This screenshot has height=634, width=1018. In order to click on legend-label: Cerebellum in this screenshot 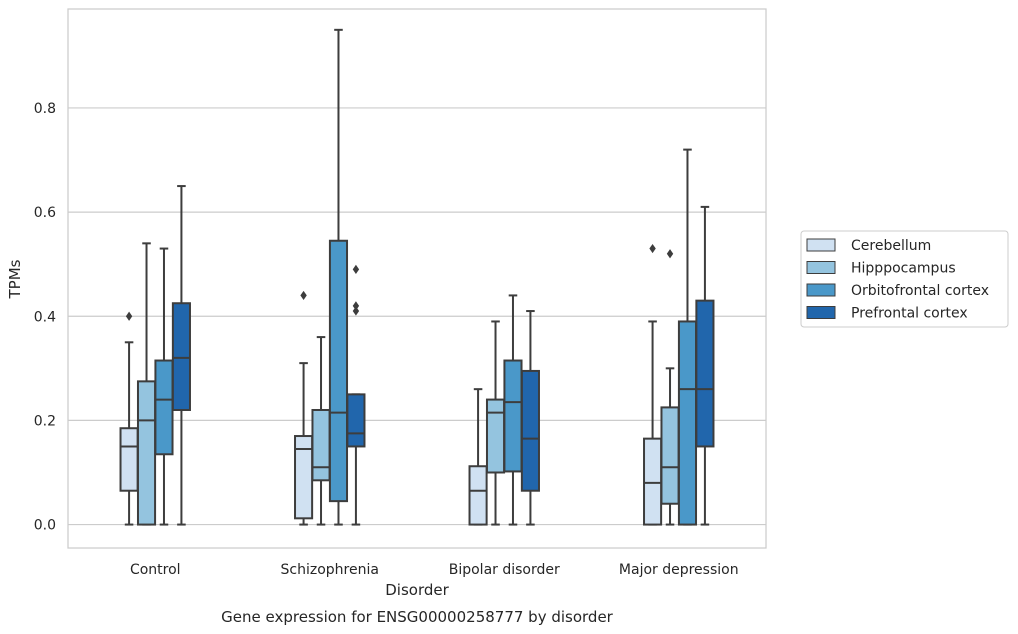, I will do `click(891, 246)`.